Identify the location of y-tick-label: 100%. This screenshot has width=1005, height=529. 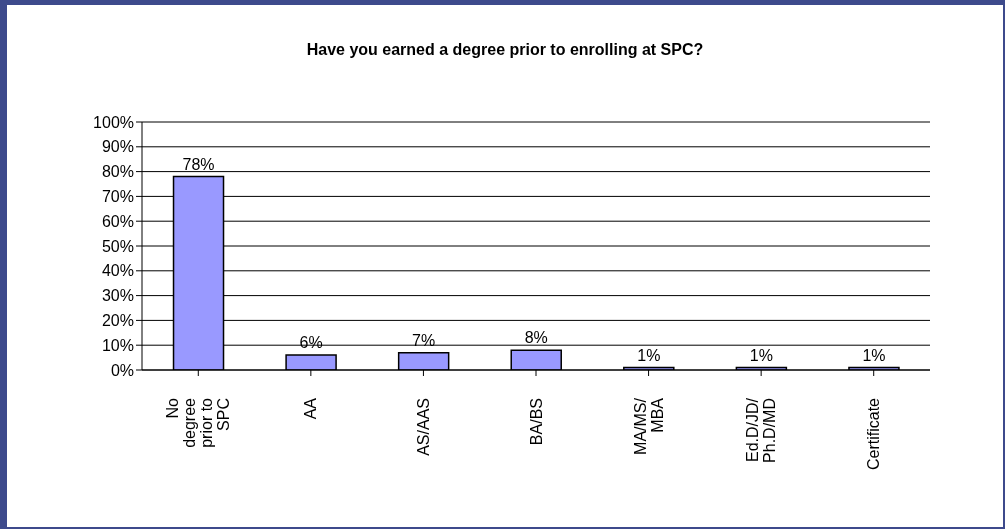
(113, 122).